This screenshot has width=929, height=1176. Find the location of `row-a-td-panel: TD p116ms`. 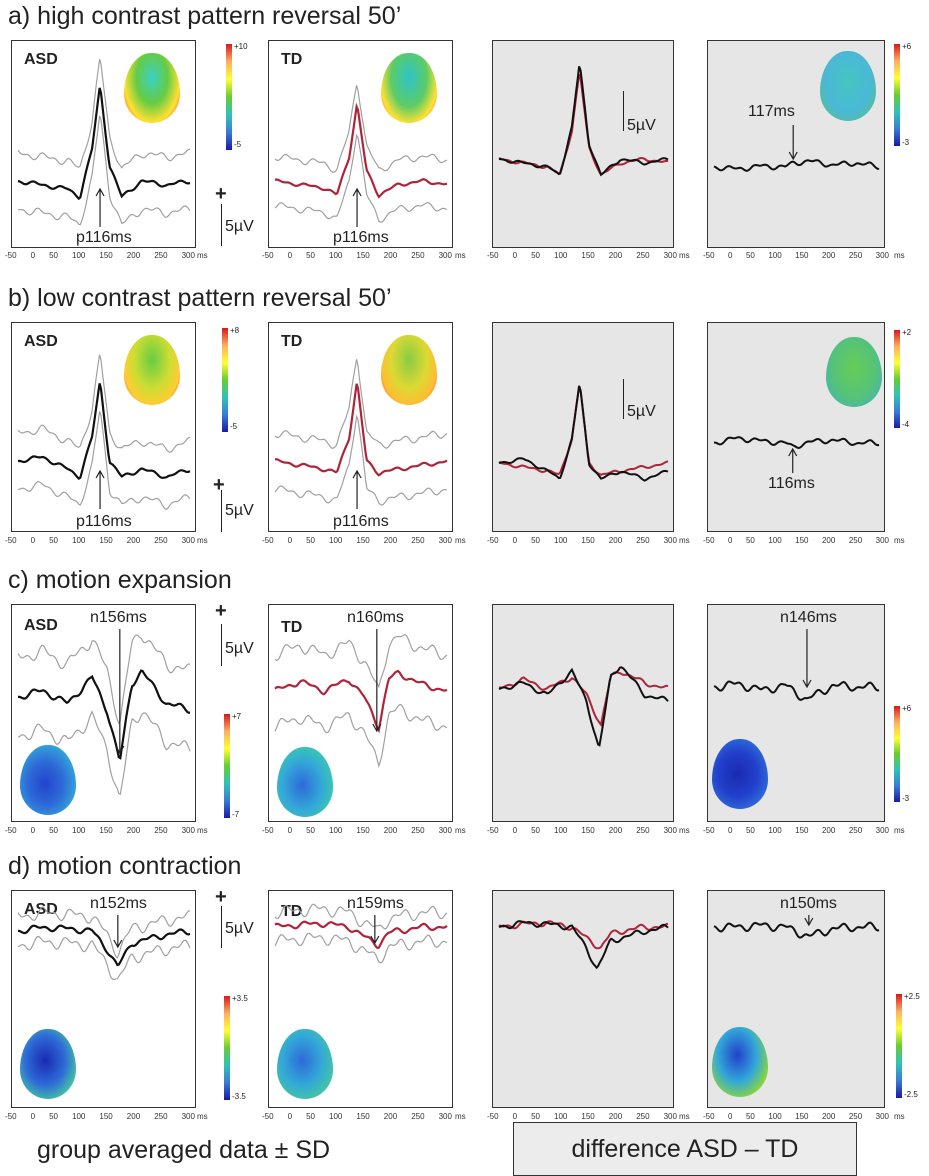

row-a-td-panel: TD p116ms is located at coordinates (360, 144).